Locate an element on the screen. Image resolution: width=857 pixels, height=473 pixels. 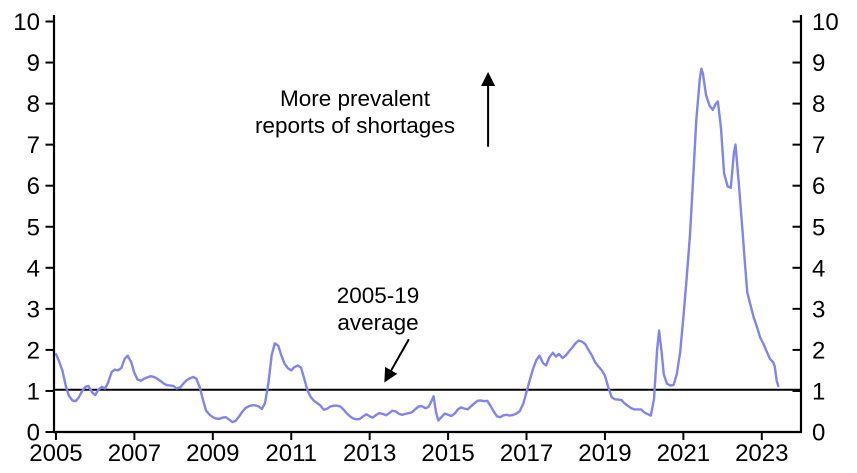
y-tick-label-left: 1 is located at coordinates (33, 391).